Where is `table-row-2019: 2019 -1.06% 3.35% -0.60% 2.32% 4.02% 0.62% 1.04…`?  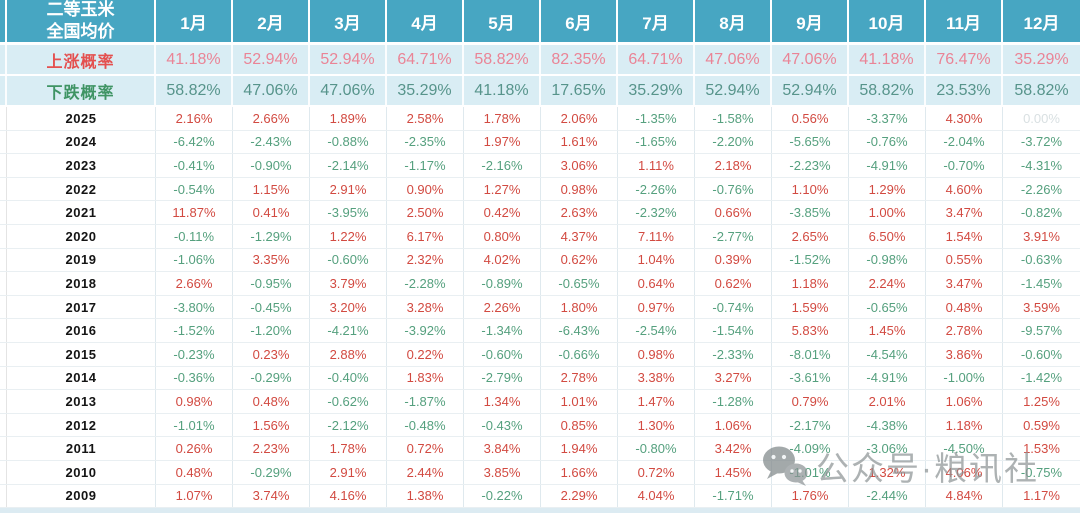 table-row-2019: 2019 -1.06% 3.35% -0.60% 2.32% 4.02% 0.62% 1.04… is located at coordinates (540, 260).